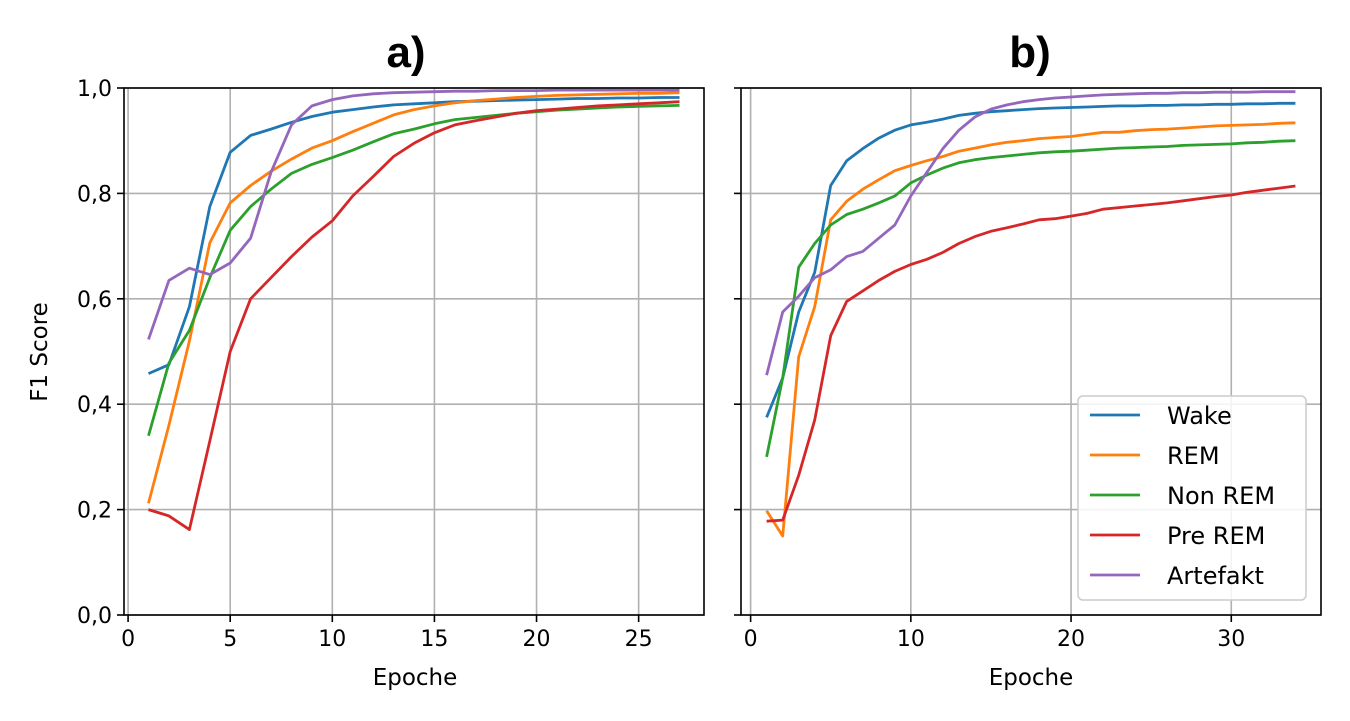 The height and width of the screenshot is (721, 1350). I want to click on panel-b-x-tick-label: 20, so click(1071, 639).